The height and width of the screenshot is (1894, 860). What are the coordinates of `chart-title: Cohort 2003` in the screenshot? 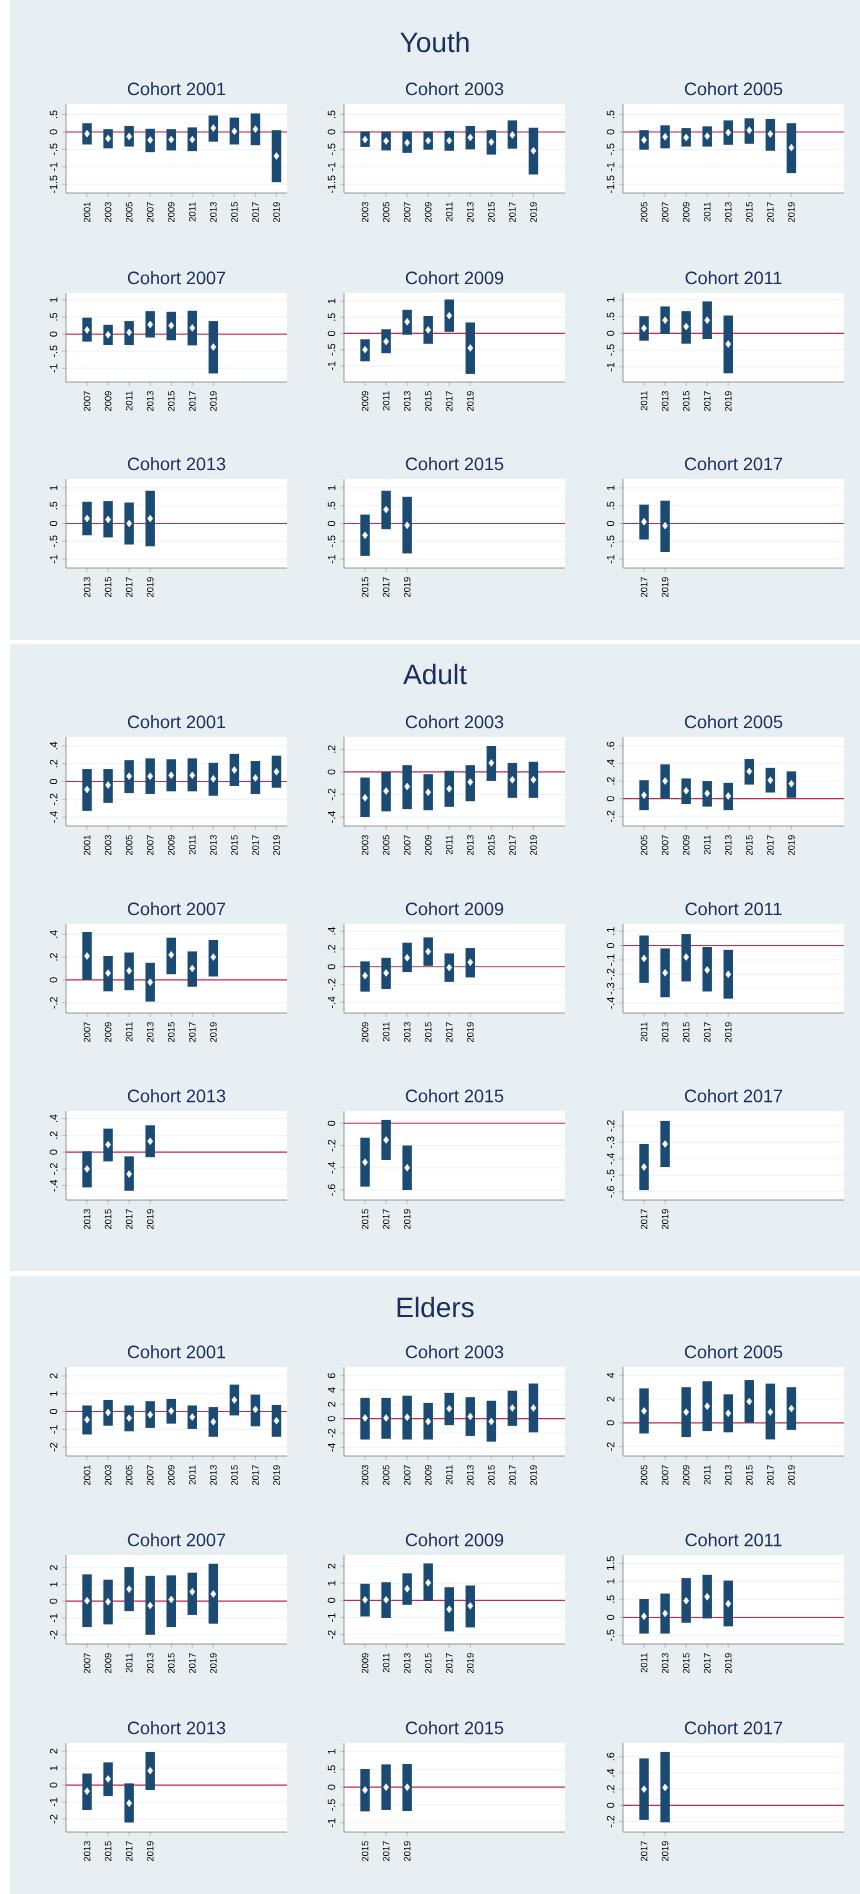 It's located at (454, 722).